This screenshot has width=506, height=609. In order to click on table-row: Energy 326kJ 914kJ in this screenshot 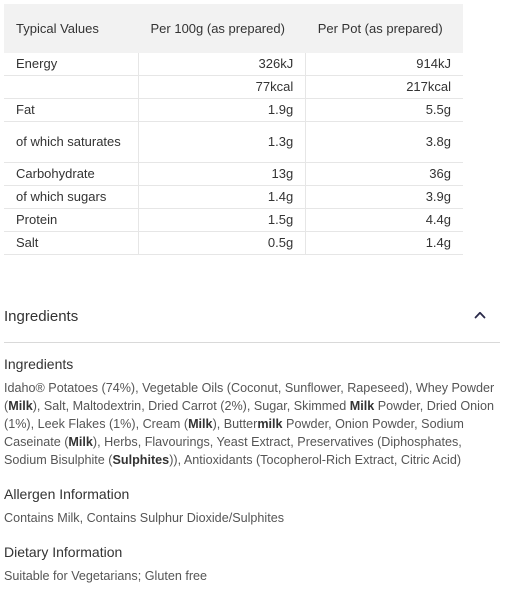, I will do `click(233, 64)`.